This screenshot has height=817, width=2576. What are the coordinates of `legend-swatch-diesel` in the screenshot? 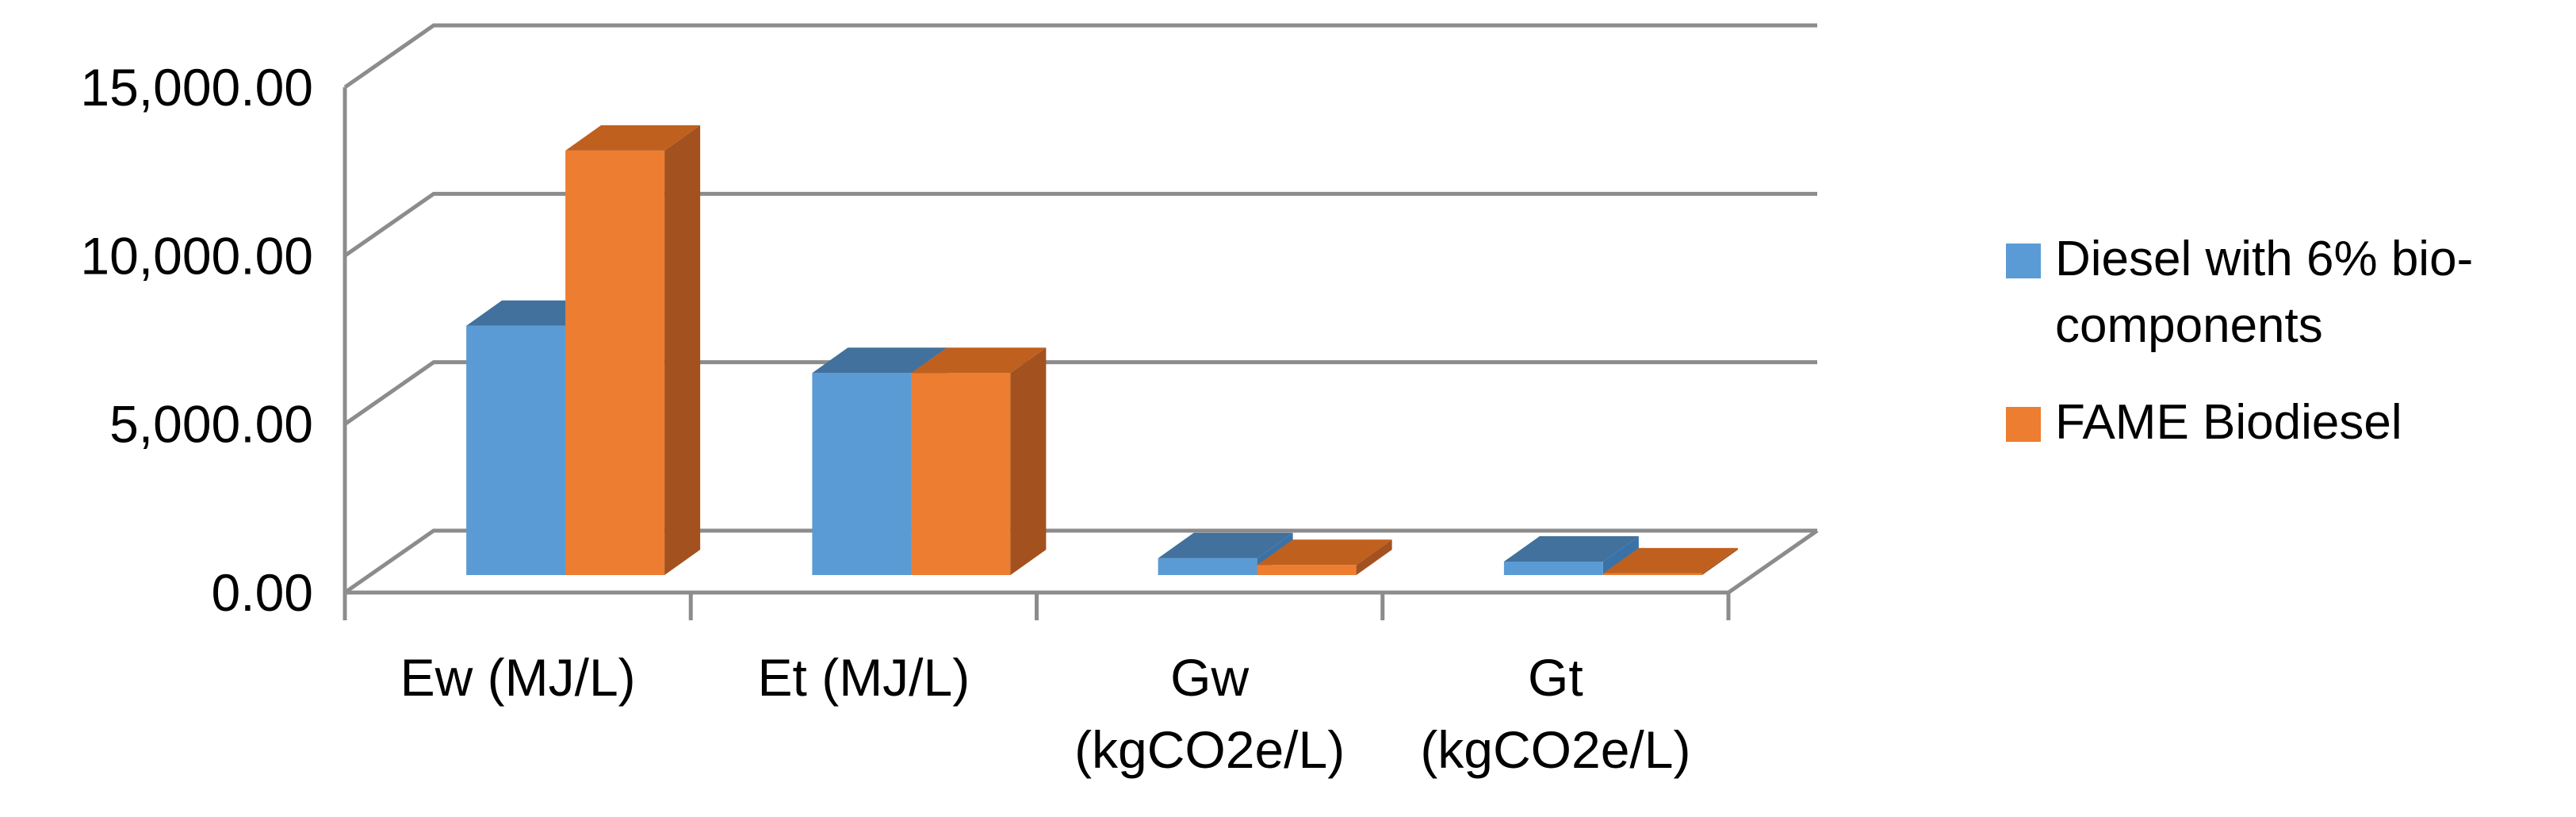 It's located at (2023, 261).